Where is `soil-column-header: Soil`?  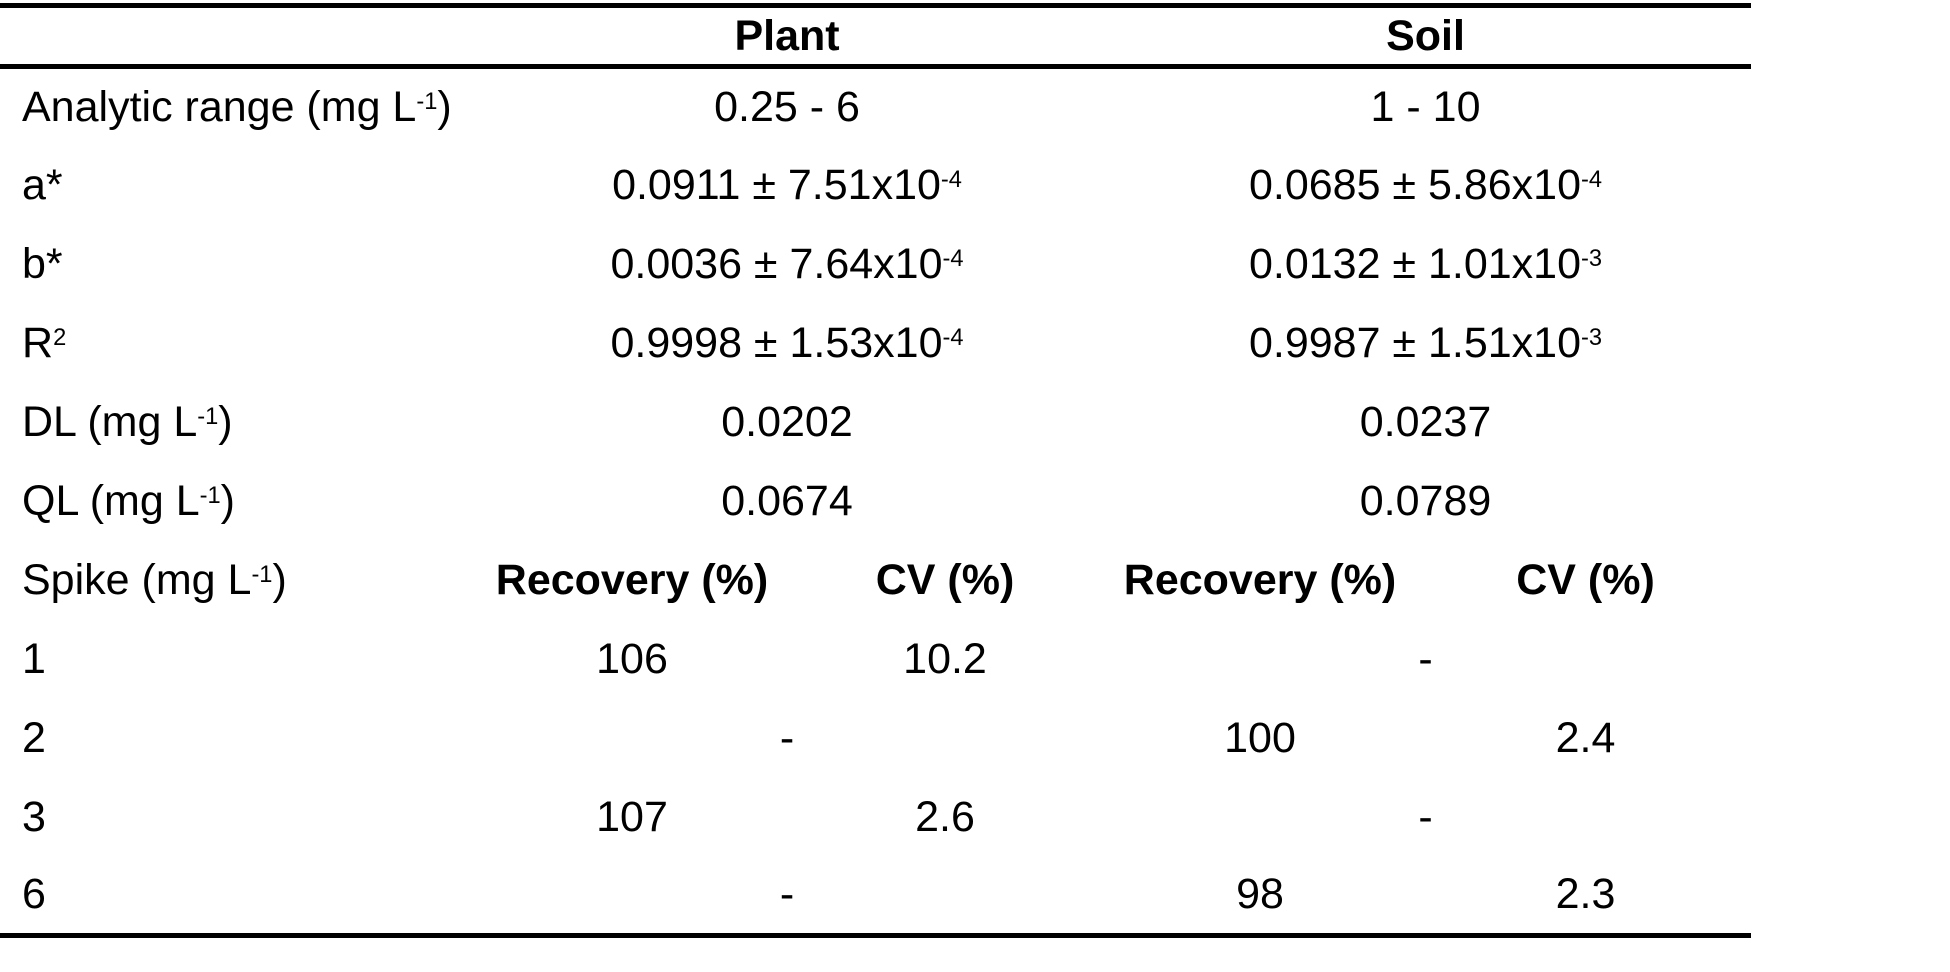
soil-column-header: Soil is located at coordinates (1425, 35).